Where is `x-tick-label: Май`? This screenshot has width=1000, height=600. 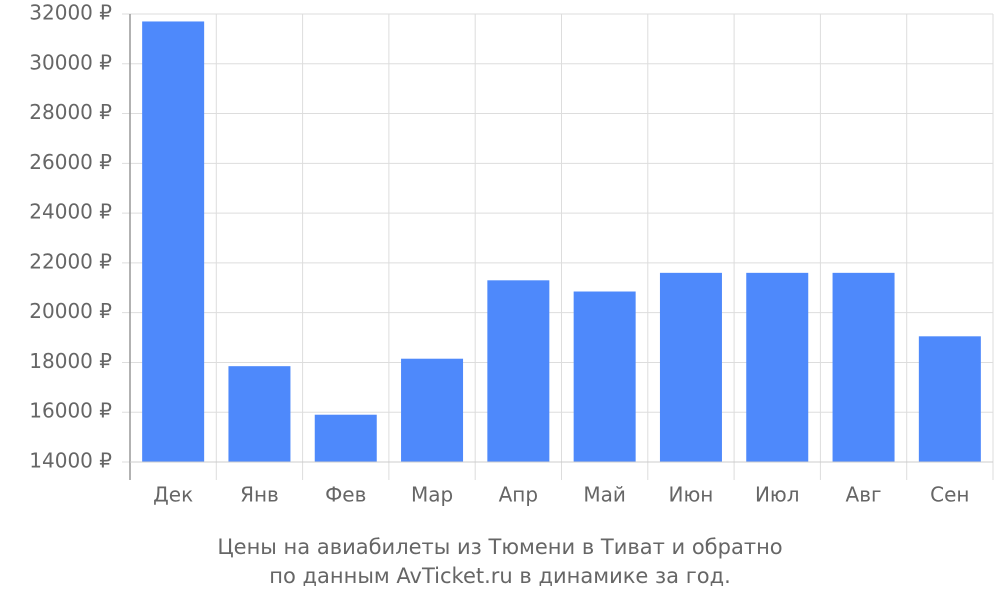 x-tick-label: Май is located at coordinates (604, 495).